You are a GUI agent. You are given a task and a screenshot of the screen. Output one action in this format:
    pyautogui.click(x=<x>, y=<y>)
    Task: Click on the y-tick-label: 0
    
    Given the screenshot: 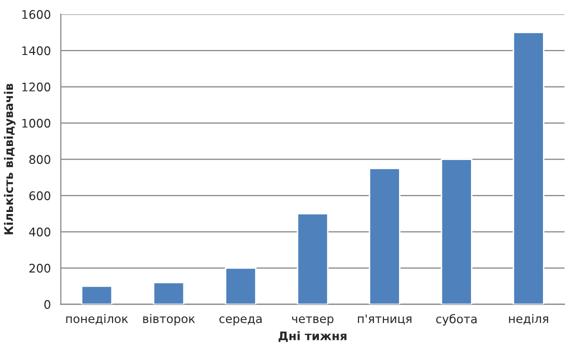 What is the action you would take?
    pyautogui.click(x=47, y=304)
    